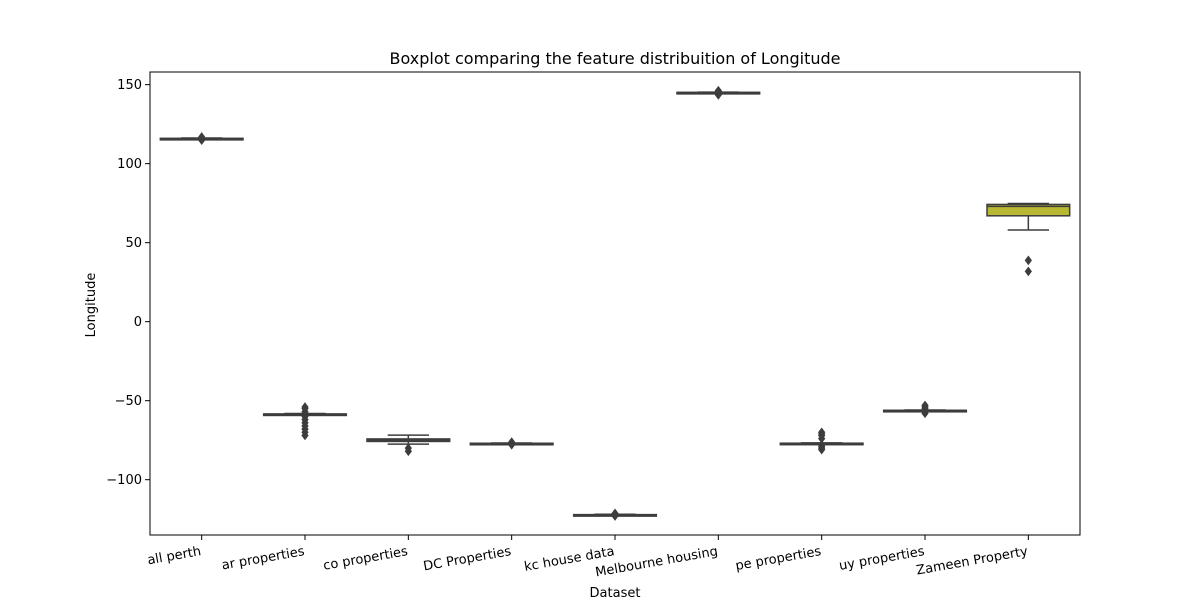  What do you see at coordinates (133, 243) in the screenshot?
I see `y-tick-label: 50` at bounding box center [133, 243].